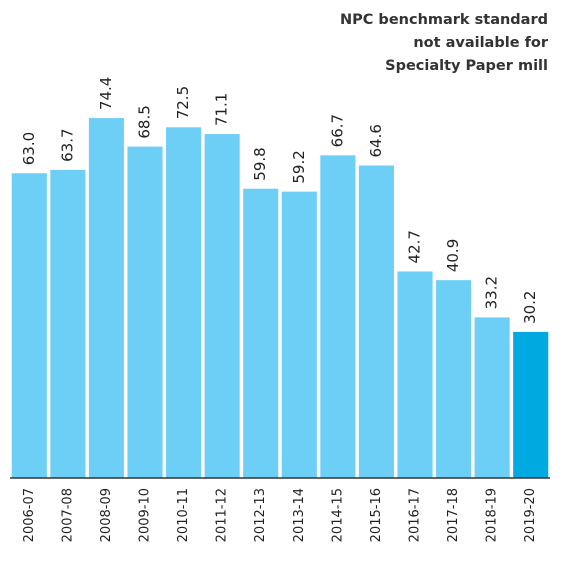 This screenshot has height=567, width=571. Describe the element at coordinates (106, 93) in the screenshot. I see `value-label: 74.4` at that location.